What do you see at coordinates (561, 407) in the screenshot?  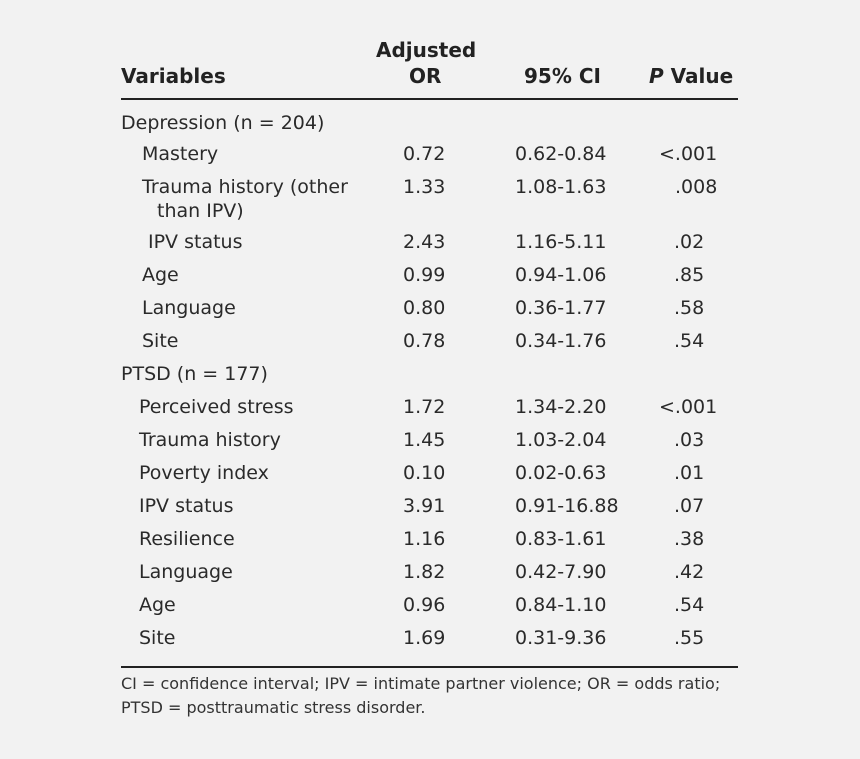 I see `ci-cell: 1.34-2.20` at bounding box center [561, 407].